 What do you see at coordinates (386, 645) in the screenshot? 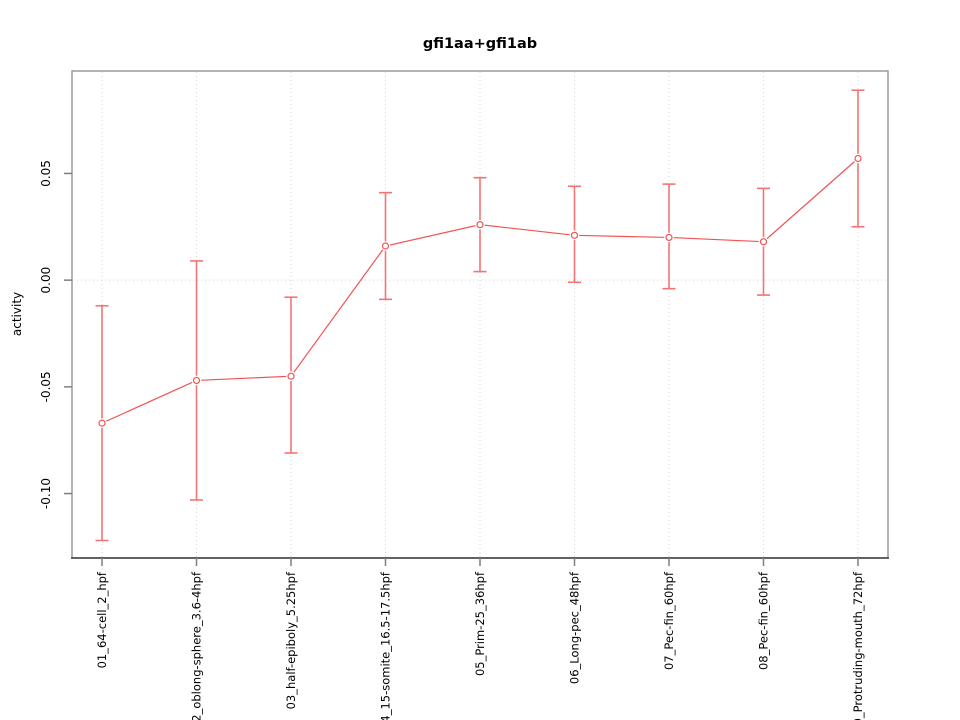
I see `x-category-label: 04_15-somite_16.5-17.5hpf` at bounding box center [386, 645].